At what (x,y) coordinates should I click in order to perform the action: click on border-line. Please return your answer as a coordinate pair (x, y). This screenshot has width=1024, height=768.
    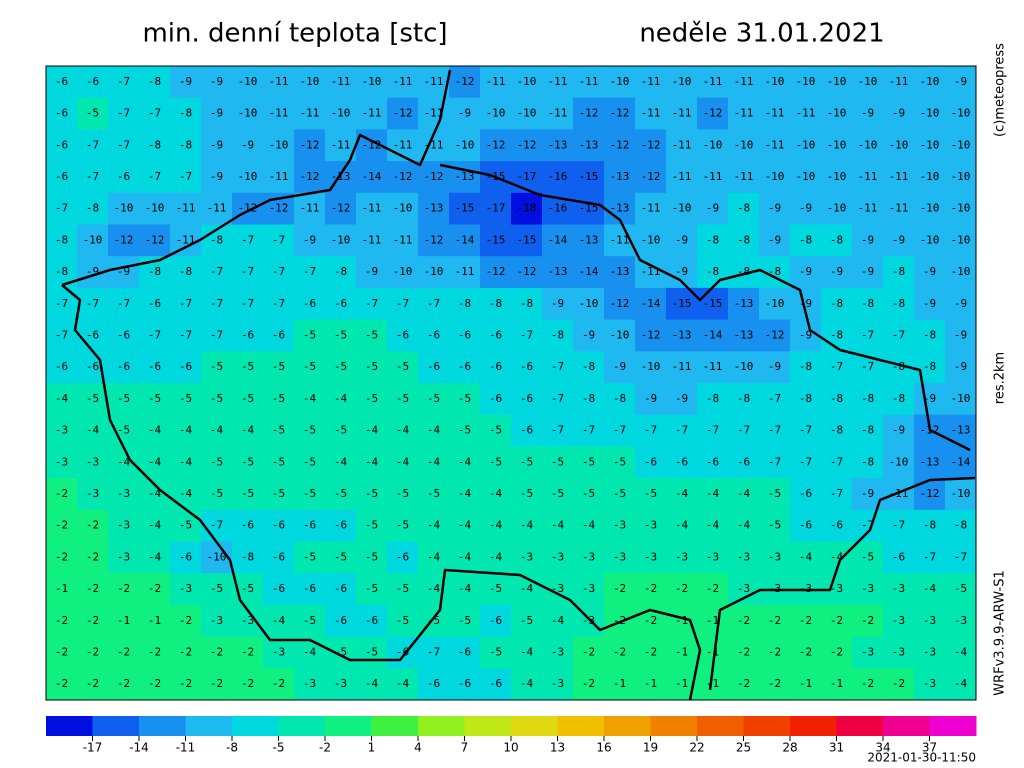
    Looking at the image, I should click on (842, 583).